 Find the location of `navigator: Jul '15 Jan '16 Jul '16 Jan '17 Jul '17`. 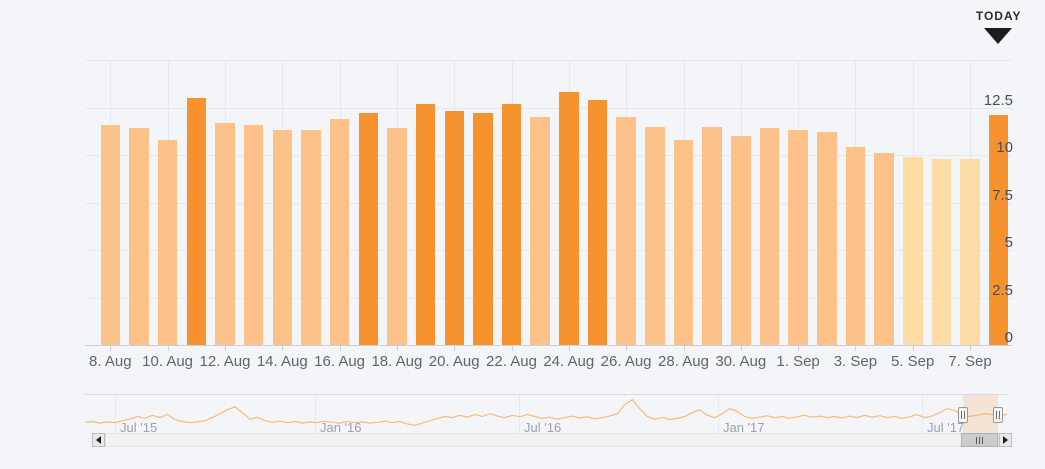

navigator: Jul '15 Jan '16 Jul '16 Jan '17 Jul '17 is located at coordinates (546, 414).